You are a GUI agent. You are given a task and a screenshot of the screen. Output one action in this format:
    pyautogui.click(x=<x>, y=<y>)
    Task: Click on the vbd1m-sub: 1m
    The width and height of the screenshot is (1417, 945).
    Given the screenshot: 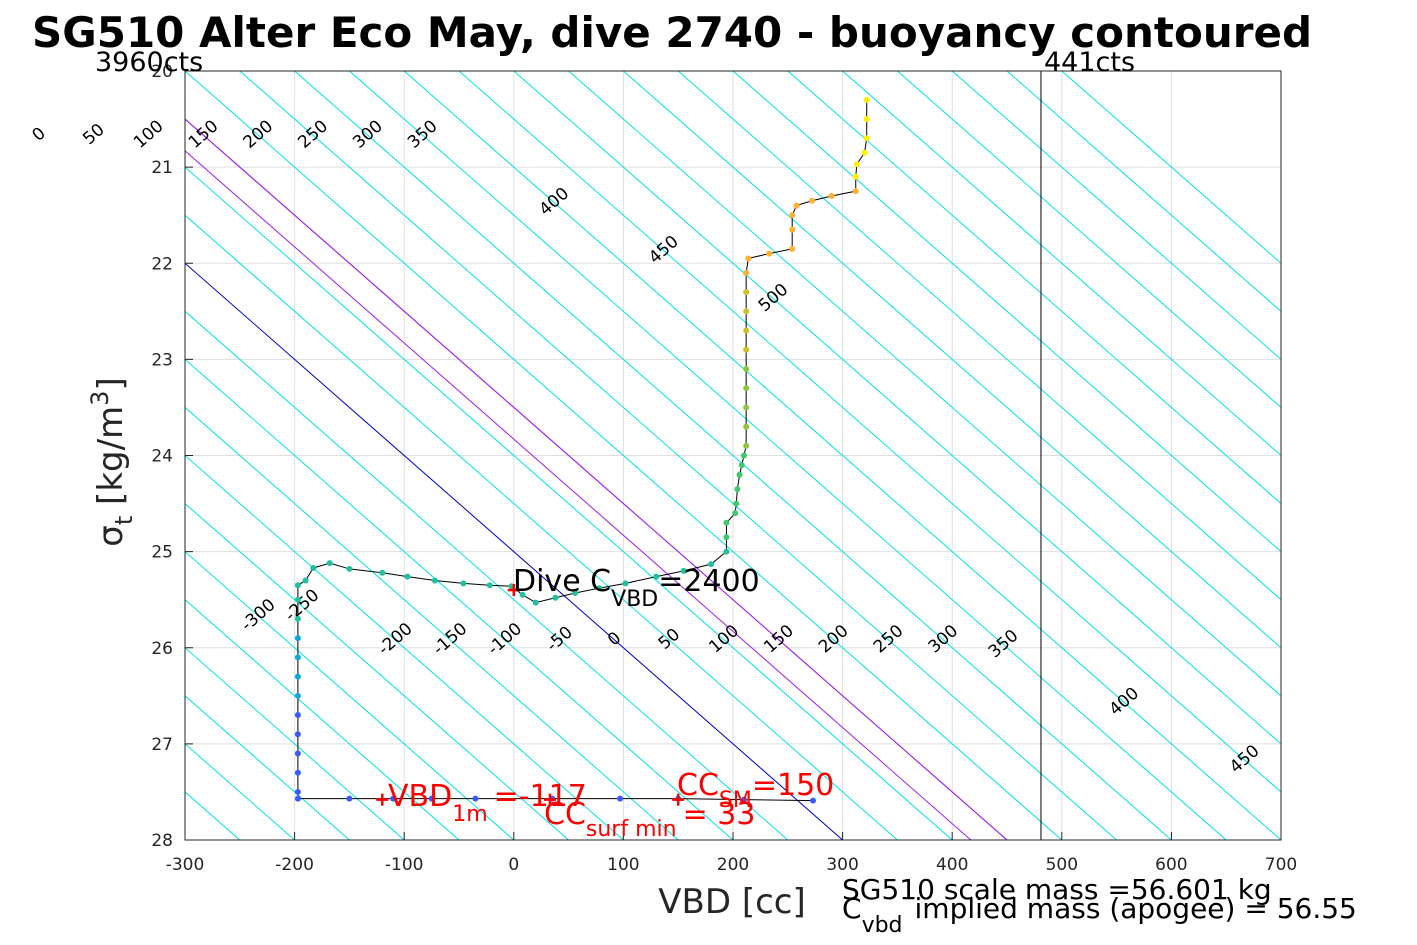 What is the action you would take?
    pyautogui.click(x=469, y=814)
    